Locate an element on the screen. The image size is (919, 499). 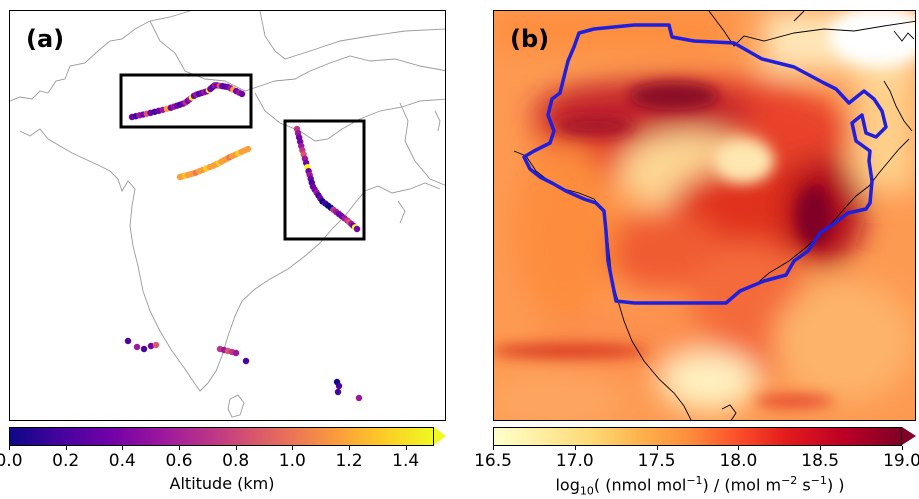
colorbar-tick-label: 0.2 is located at coordinates (66, 461).